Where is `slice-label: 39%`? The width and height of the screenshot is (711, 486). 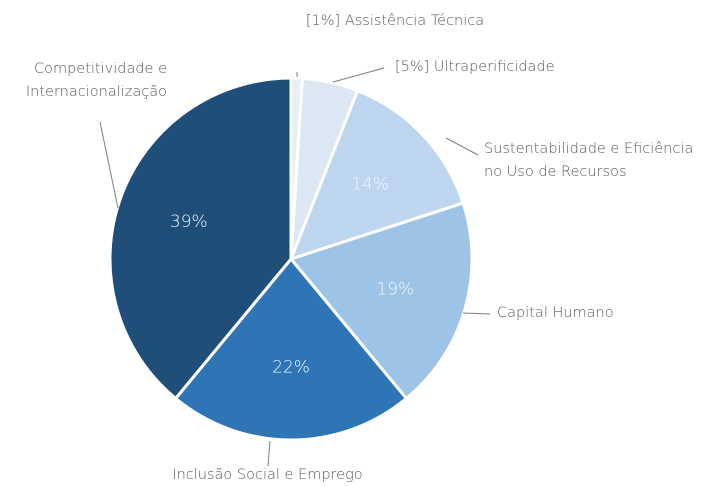 slice-label: 39% is located at coordinates (189, 222).